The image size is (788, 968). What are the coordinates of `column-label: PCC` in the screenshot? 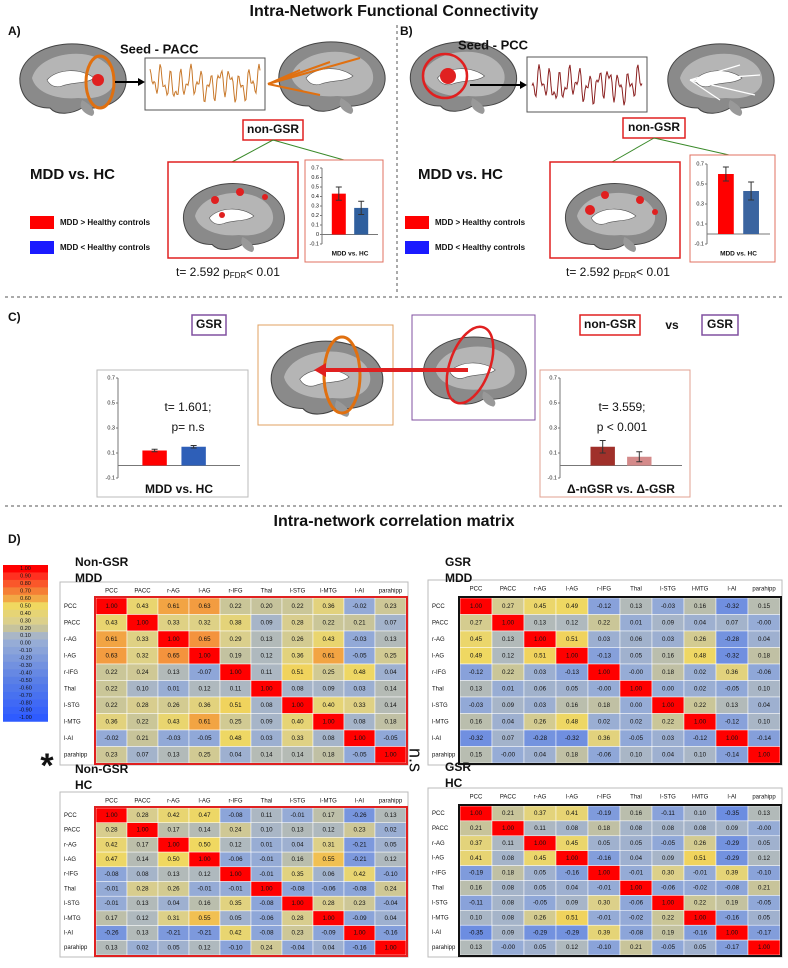 It's located at (476, 798).